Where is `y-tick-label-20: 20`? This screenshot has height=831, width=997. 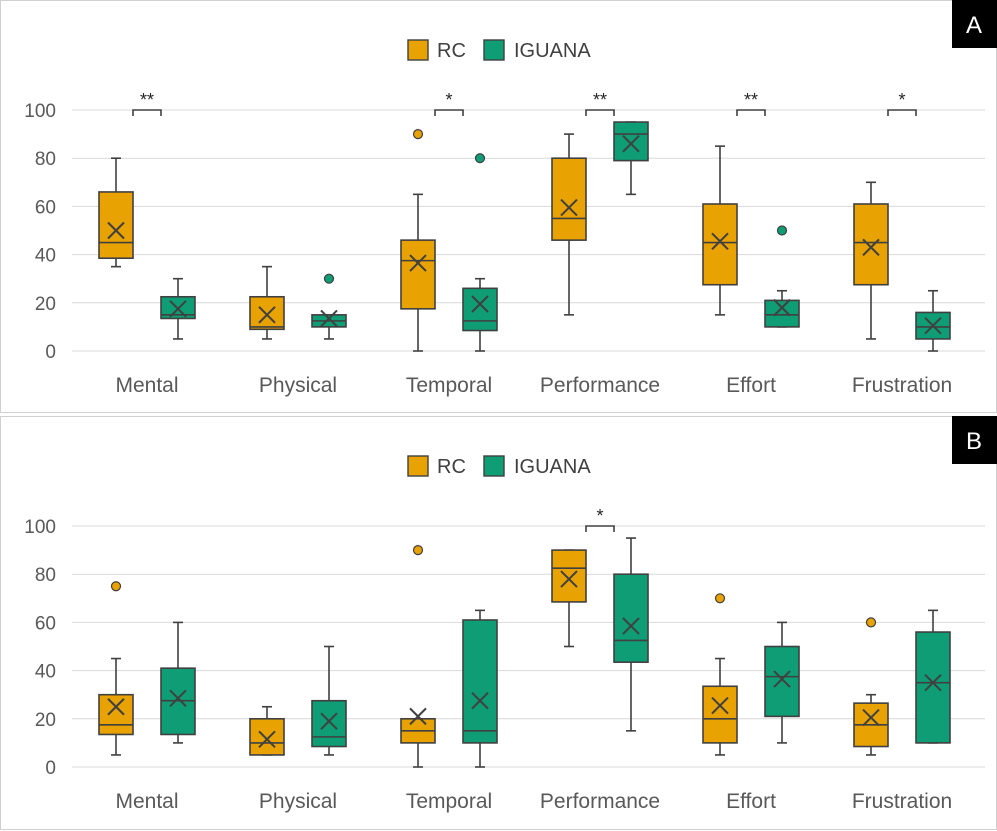 y-tick-label-20: 20 is located at coordinates (45, 720).